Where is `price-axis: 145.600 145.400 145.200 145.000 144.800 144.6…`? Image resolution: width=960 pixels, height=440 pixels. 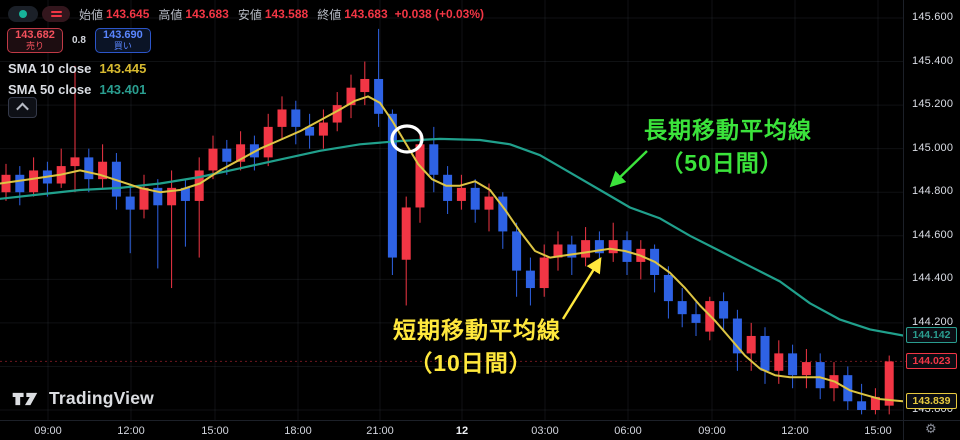
price-axis: 145.600 145.400 145.200 145.000 144.800 144.6… is located at coordinates (931, 210).